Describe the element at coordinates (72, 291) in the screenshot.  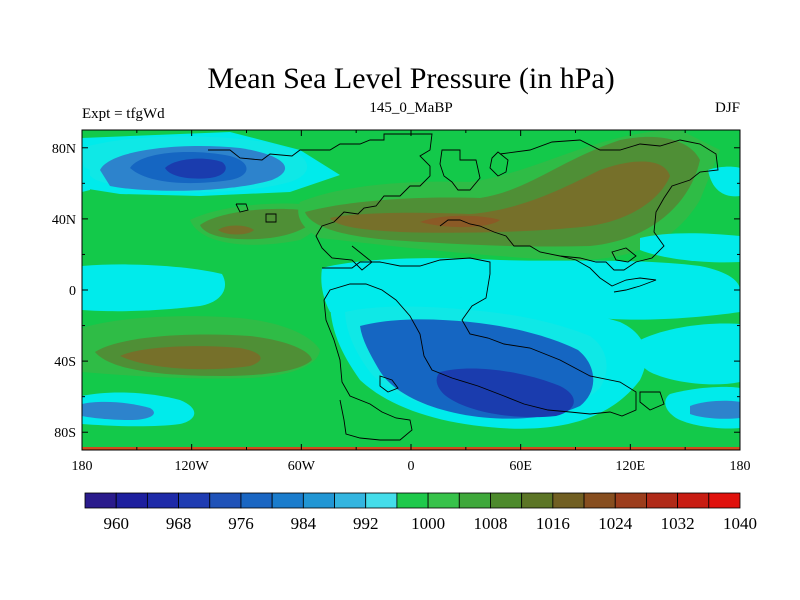
I see `y-tick-label: 0` at that location.